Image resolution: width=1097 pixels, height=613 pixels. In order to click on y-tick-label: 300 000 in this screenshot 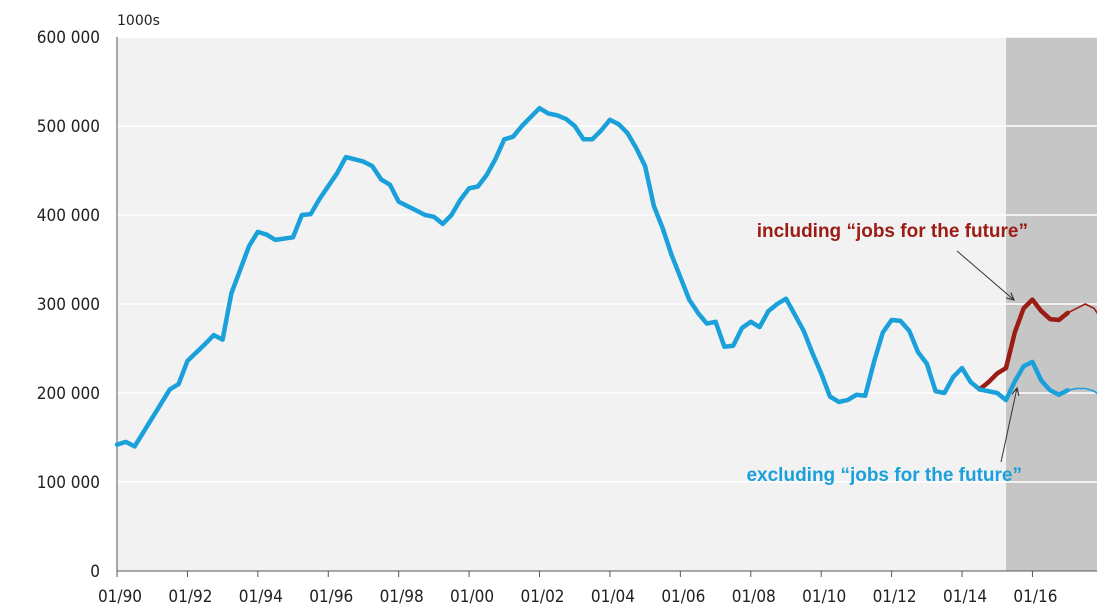, I will do `click(68, 305)`.